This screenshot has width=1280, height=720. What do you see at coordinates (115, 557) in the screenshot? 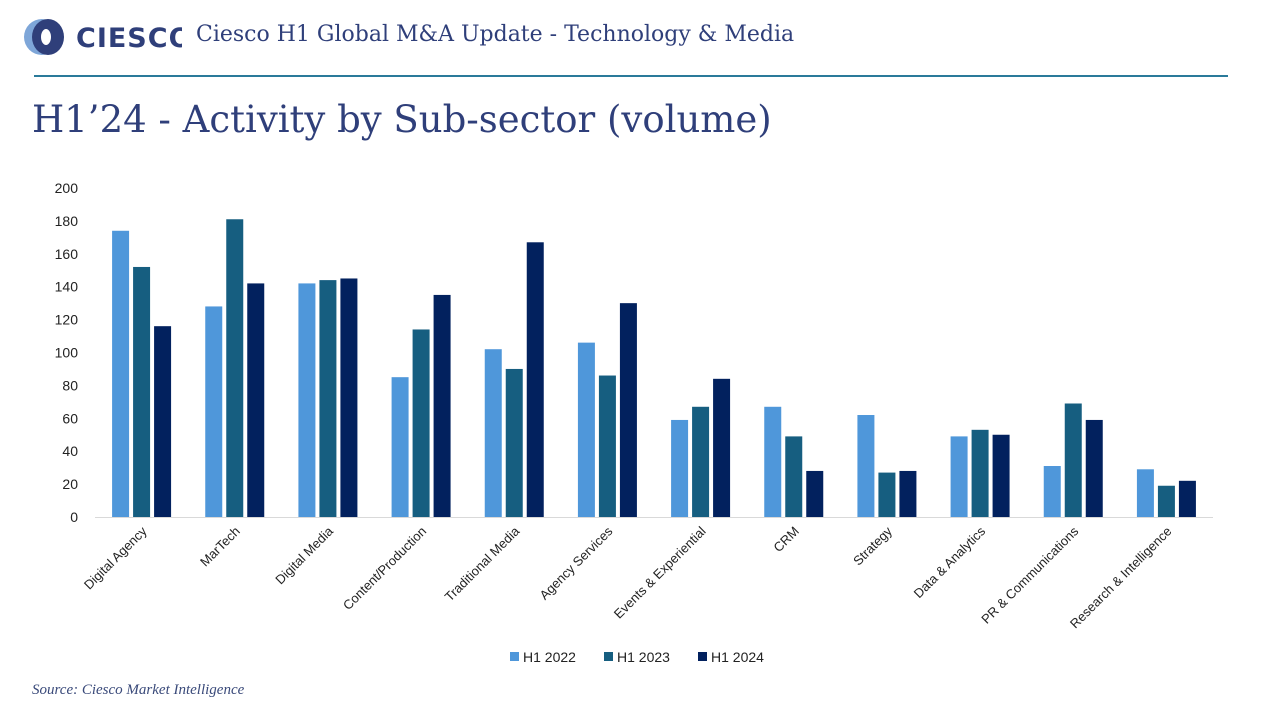
I see `x-tick-label: Digital Agency` at bounding box center [115, 557].